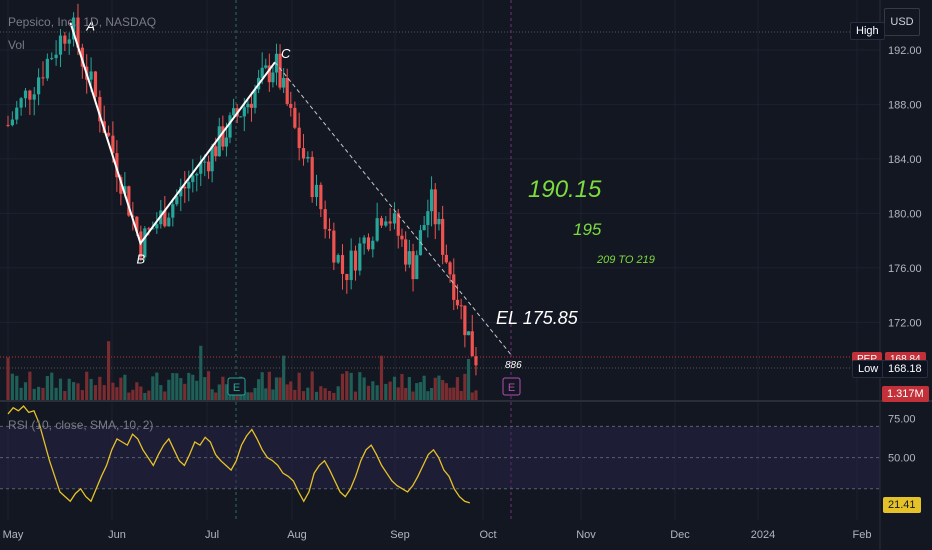 The width and height of the screenshot is (932, 550). What do you see at coordinates (902, 22) in the screenshot?
I see `currency-button: USD` at bounding box center [902, 22].